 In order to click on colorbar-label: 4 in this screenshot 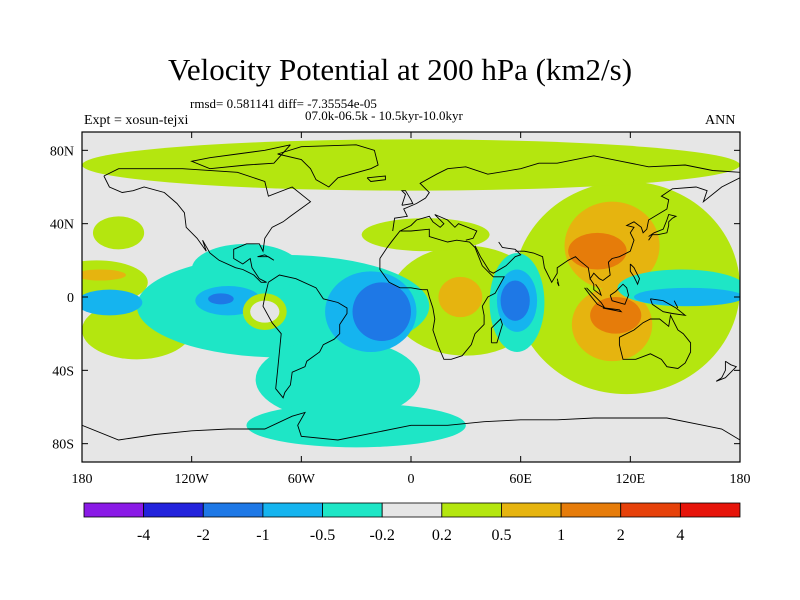, I will do `click(680, 535)`.